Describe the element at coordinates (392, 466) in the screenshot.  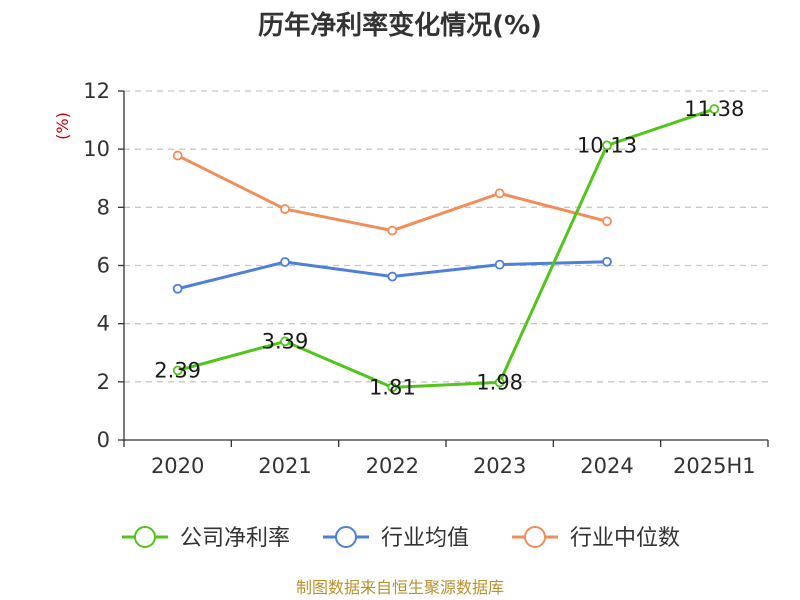
I see `x-tick-label: 2022` at that location.